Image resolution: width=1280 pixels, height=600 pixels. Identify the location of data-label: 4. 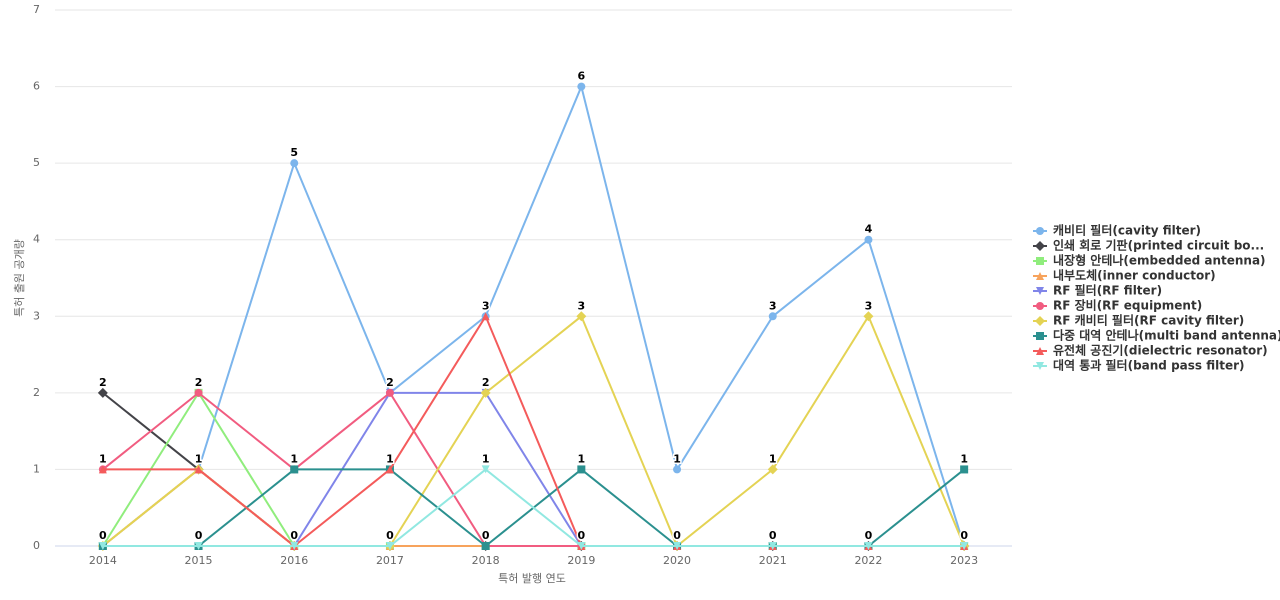
(869, 229).